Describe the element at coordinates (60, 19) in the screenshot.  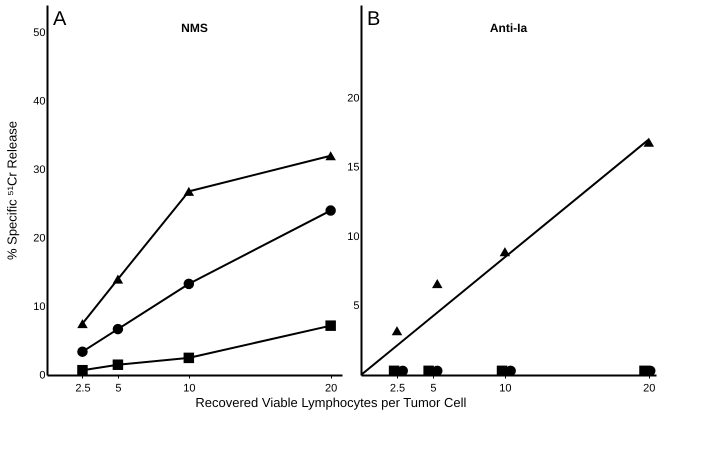
I see `annotation: A` at that location.